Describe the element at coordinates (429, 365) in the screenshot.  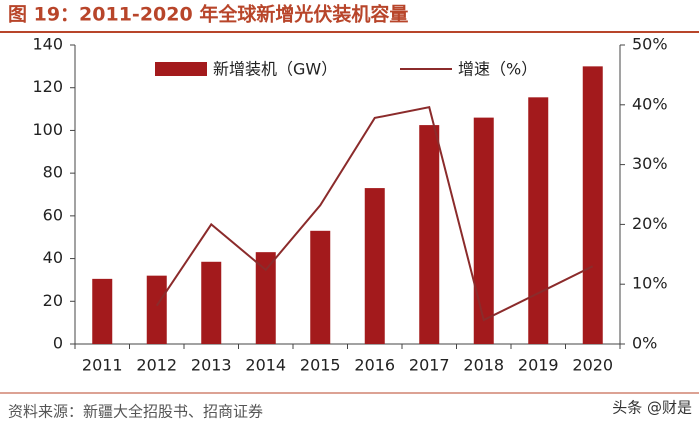
I see `x-tick-label: 2017` at that location.